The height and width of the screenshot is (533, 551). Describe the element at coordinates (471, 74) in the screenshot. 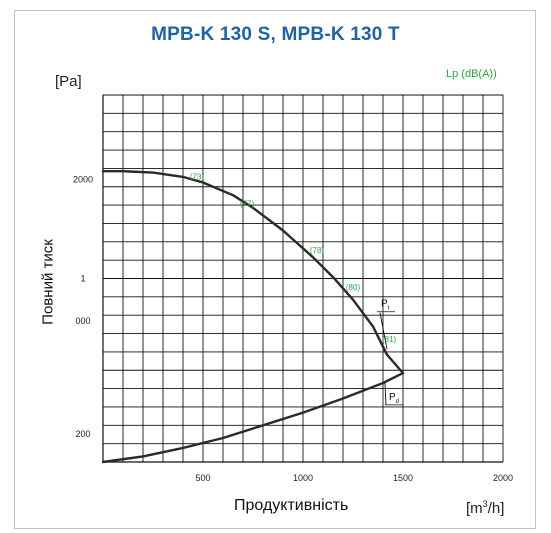

I see `noise-level-label: Lp (dB(A))` at that location.